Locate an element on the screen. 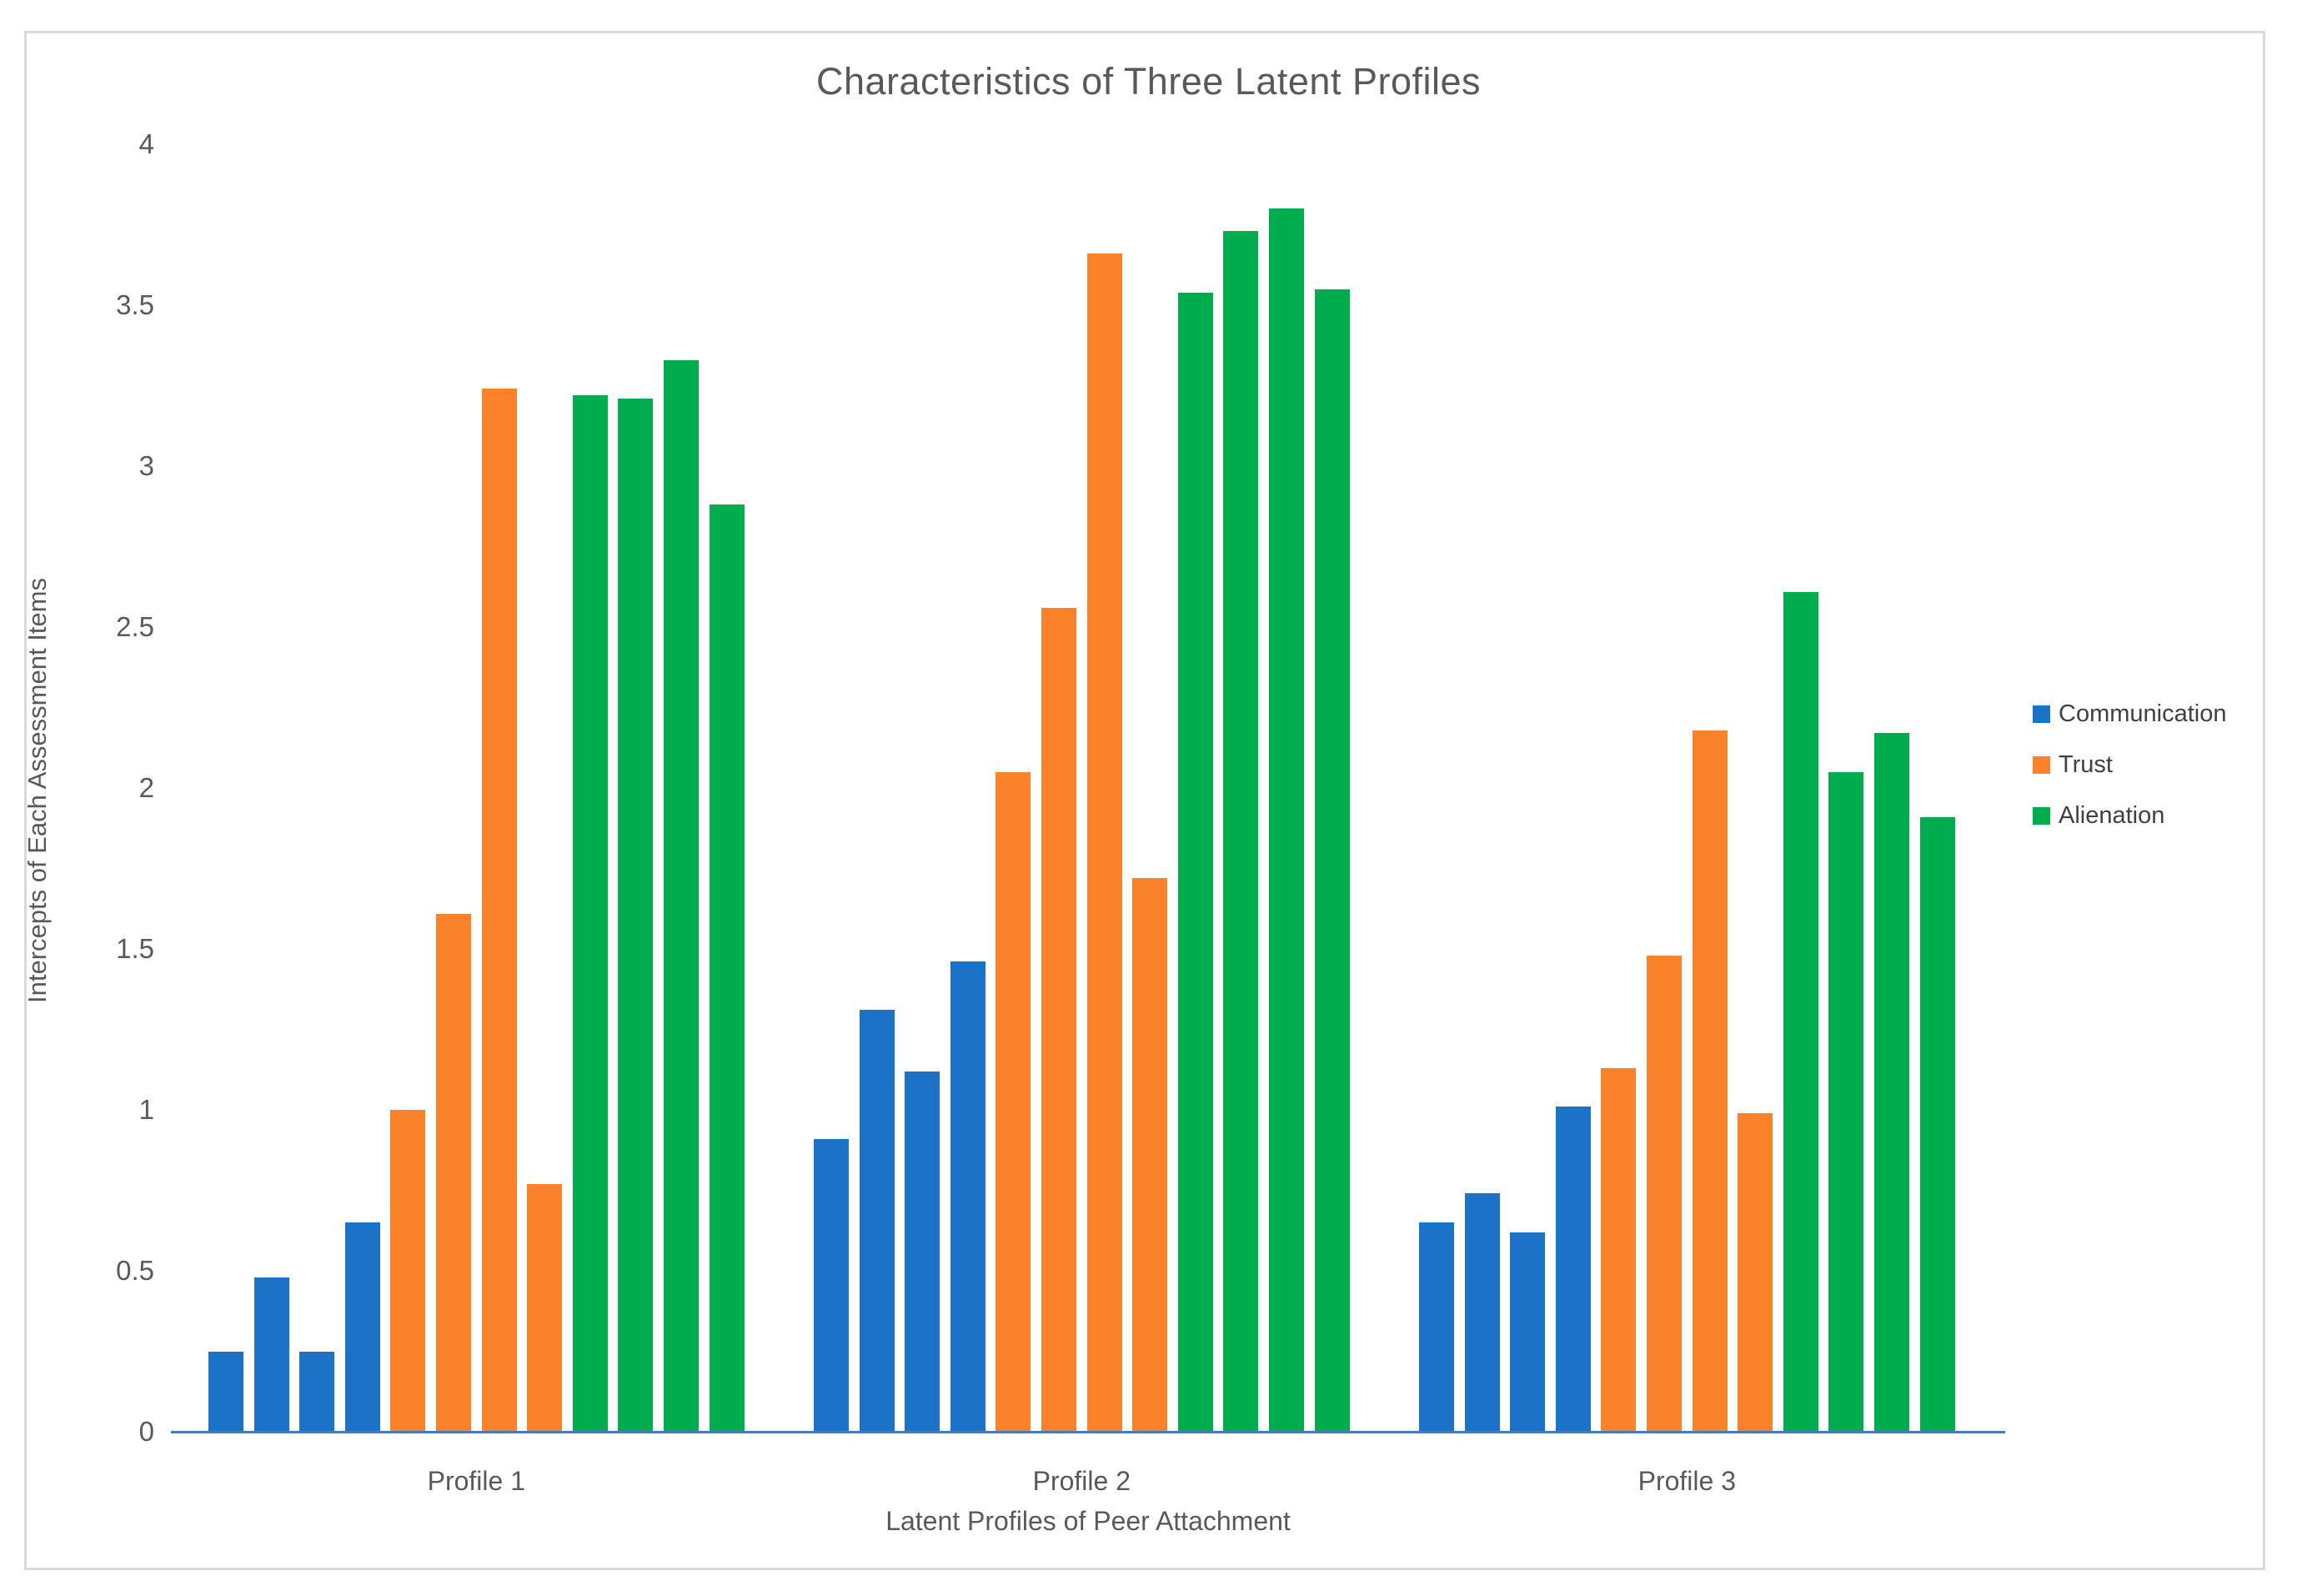  y-tick-label-4: 4 is located at coordinates (146, 143).